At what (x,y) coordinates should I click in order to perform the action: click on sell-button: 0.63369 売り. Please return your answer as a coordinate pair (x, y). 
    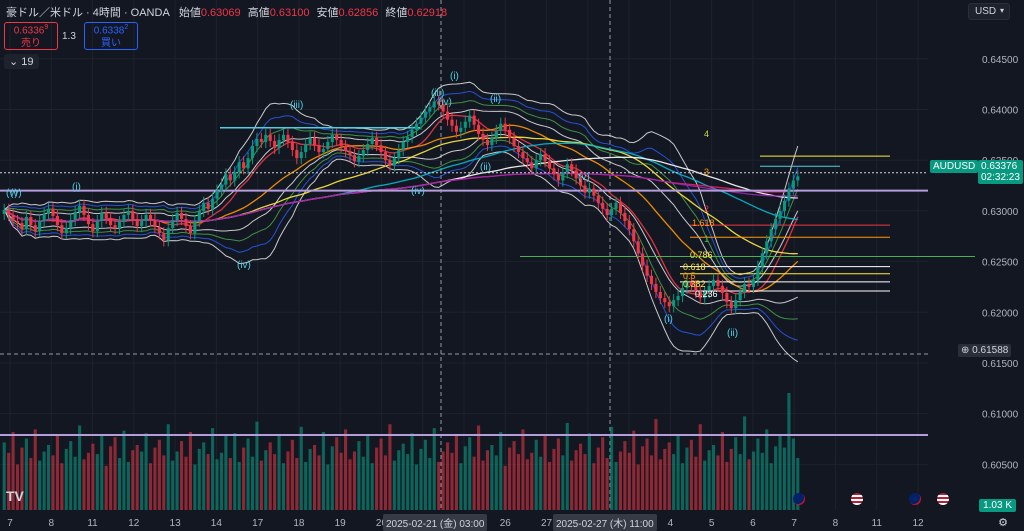
    Looking at the image, I should click on (31, 36).